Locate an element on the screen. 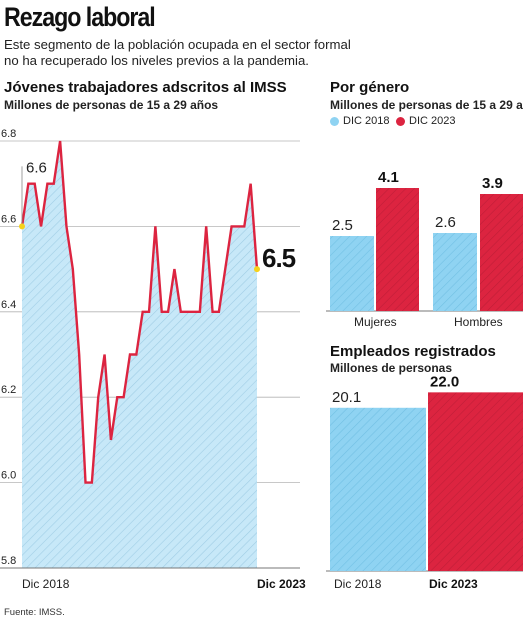  legend-label: DIC 2018 is located at coordinates (366, 121).